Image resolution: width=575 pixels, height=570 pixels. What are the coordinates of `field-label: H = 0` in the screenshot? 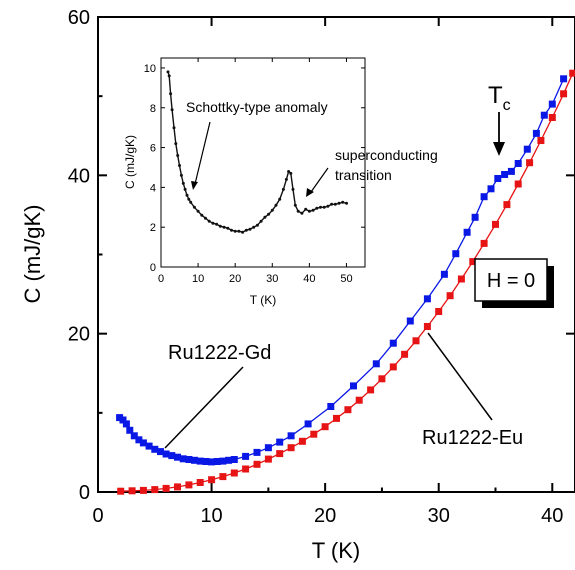 It's located at (511, 281).